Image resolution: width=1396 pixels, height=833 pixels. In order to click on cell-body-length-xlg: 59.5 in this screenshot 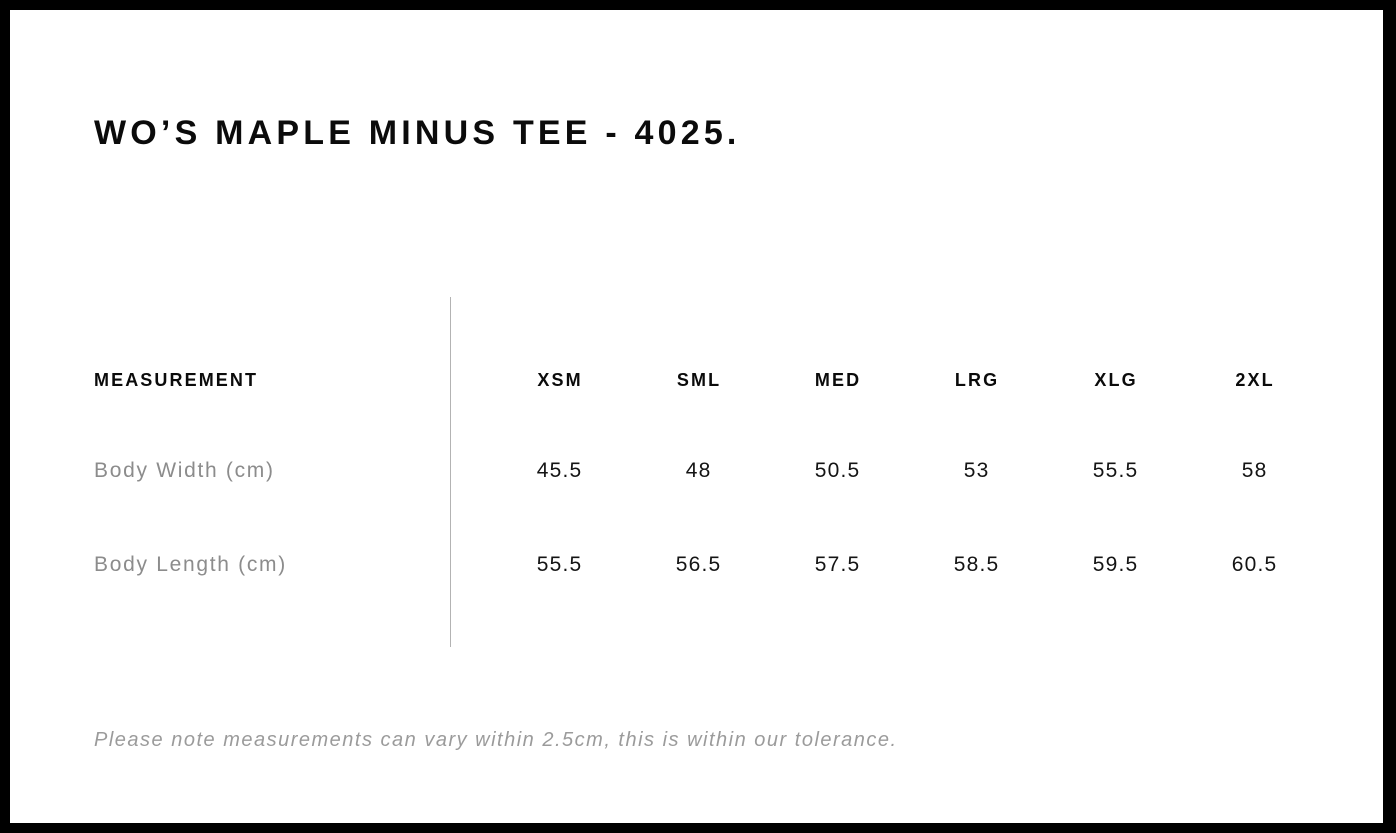, I will do `click(1115, 564)`.